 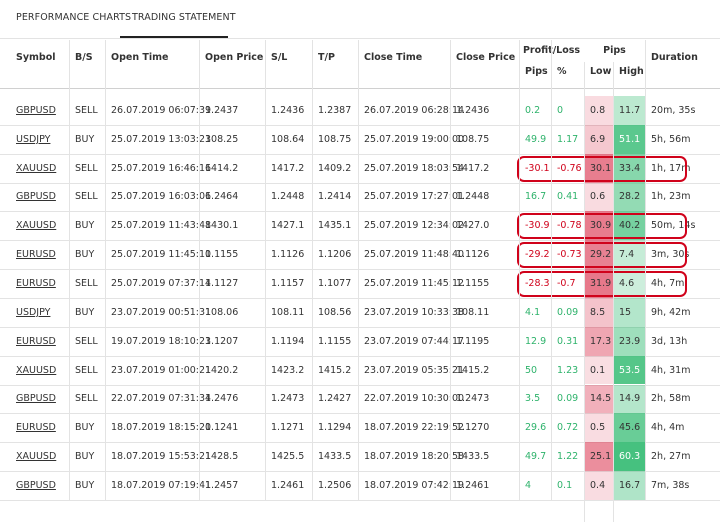 What do you see at coordinates (161, 110) in the screenshot?
I see `cell-text: 26.07.2019 06:07:39` at bounding box center [161, 110].